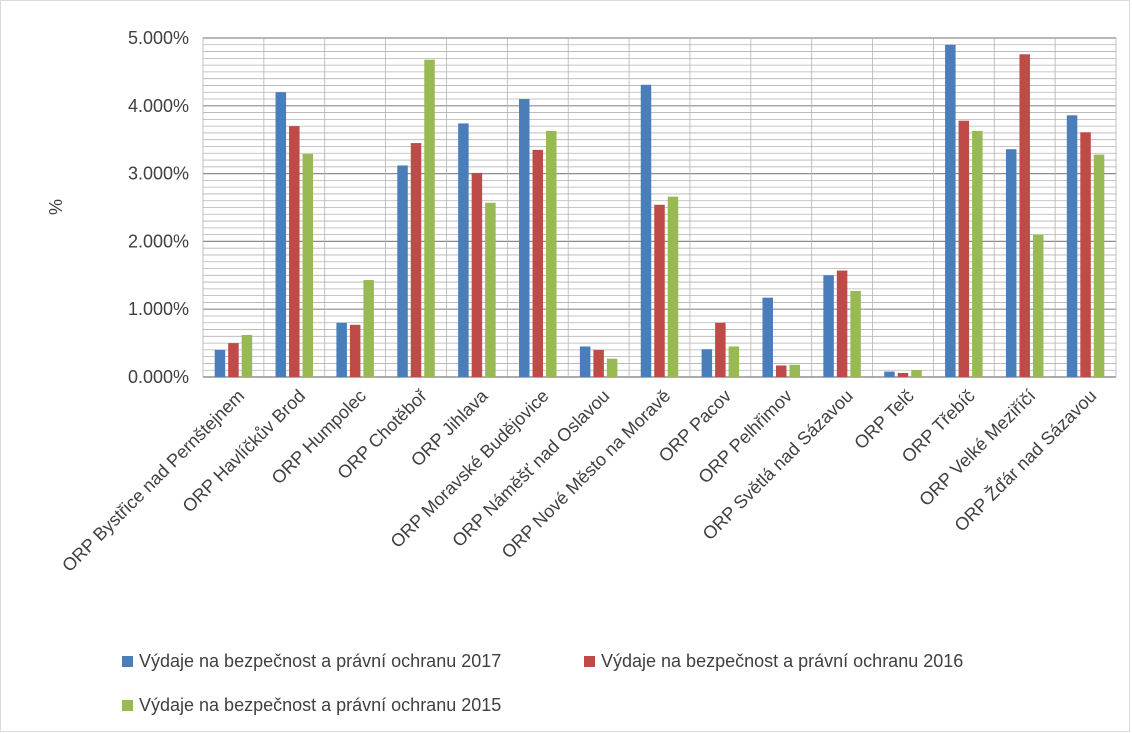 The height and width of the screenshot is (734, 1132). What do you see at coordinates (158, 174) in the screenshot?
I see `y-tick-label: 3.000%` at bounding box center [158, 174].